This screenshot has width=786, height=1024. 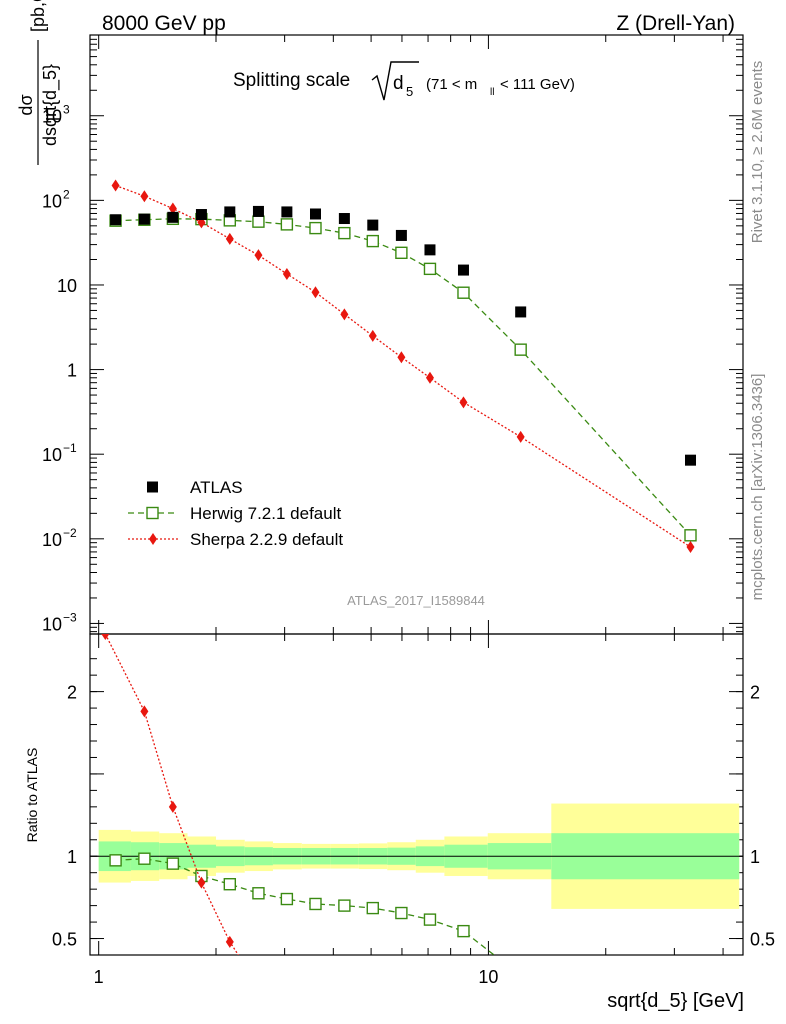 What do you see at coordinates (67, 286) in the screenshot?
I see `y-tick-label: 10` at bounding box center [67, 286].